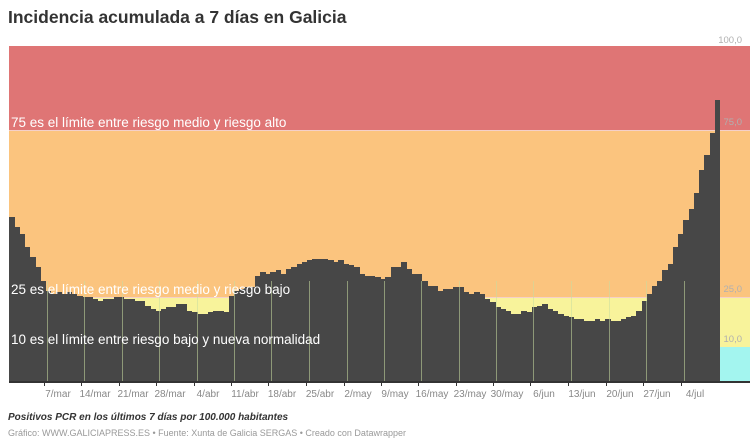 The height and width of the screenshot is (447, 756). What do you see at coordinates (432, 394) in the screenshot?
I see `x-tick-label: 16/may` at bounding box center [432, 394].